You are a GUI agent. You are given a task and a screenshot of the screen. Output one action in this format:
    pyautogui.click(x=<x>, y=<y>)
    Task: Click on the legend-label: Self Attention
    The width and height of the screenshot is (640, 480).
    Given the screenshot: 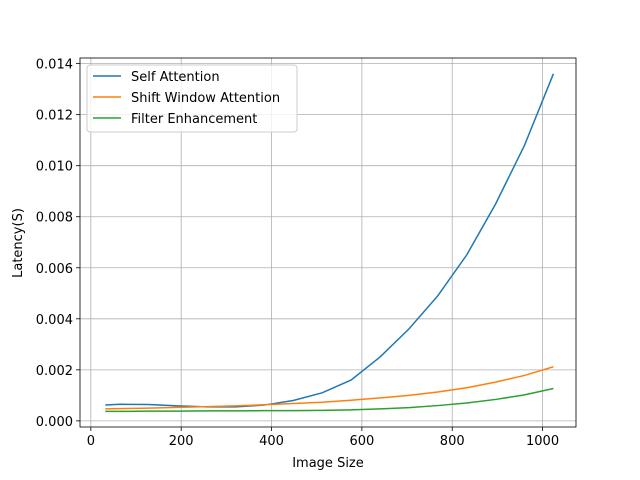 What is the action you would take?
    pyautogui.click(x=175, y=77)
    